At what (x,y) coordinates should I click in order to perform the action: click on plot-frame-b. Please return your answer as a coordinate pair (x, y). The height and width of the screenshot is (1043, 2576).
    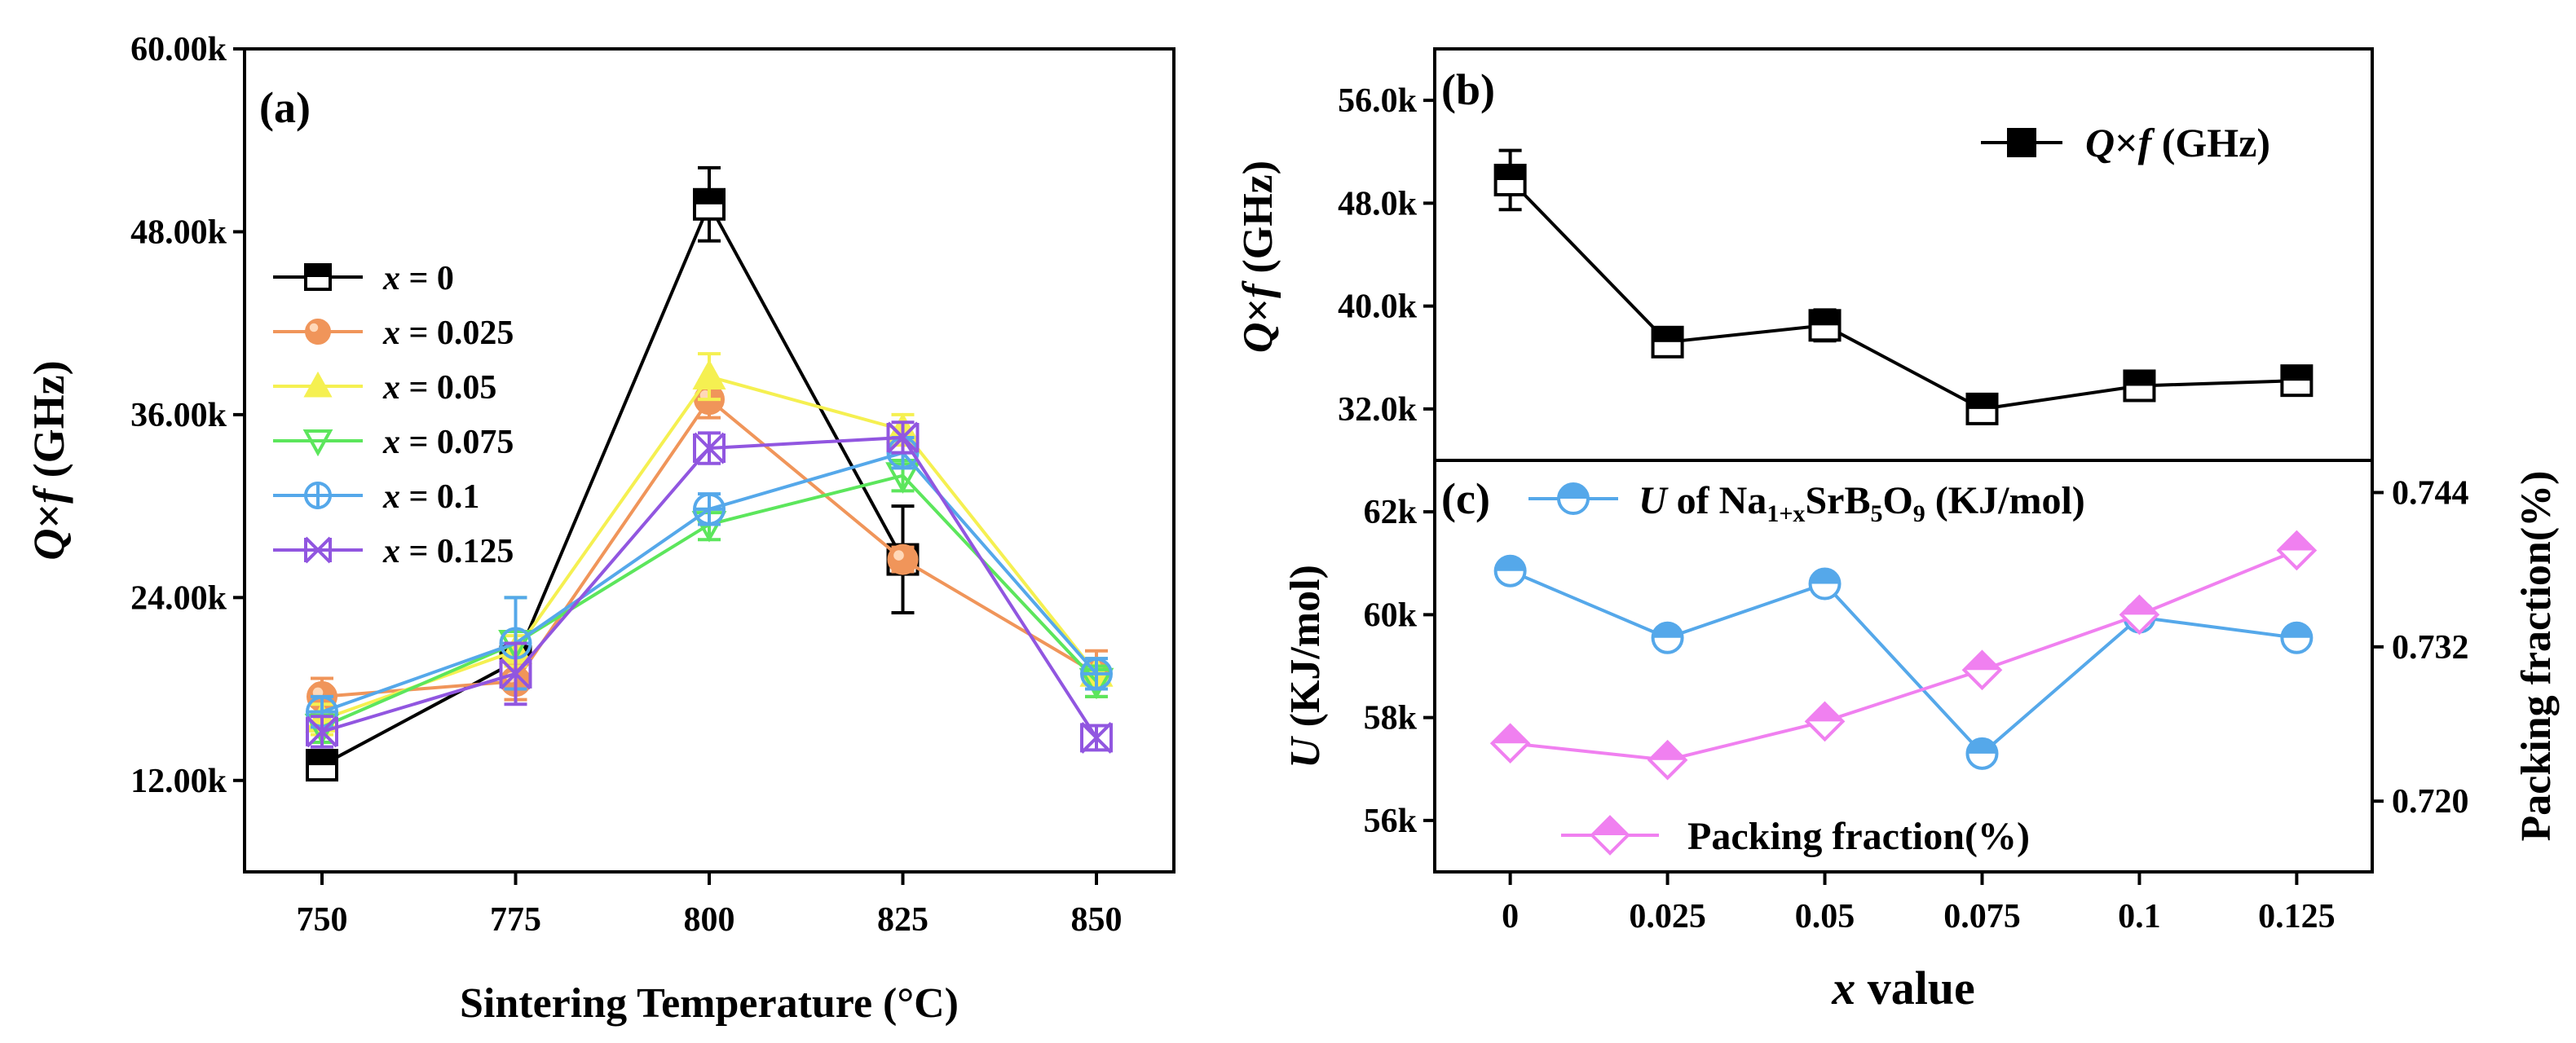
    Looking at the image, I should click on (1903, 254).